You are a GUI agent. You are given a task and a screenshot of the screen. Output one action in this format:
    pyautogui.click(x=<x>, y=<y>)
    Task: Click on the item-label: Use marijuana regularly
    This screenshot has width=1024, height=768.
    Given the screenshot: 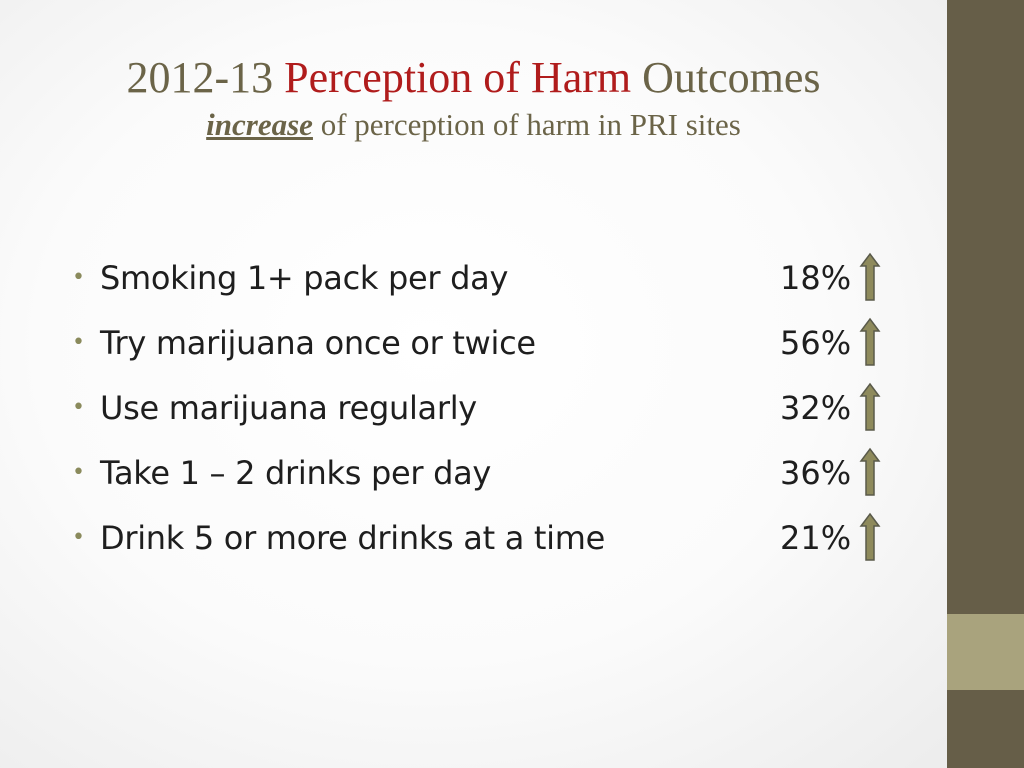 What is the action you would take?
    pyautogui.click(x=288, y=408)
    